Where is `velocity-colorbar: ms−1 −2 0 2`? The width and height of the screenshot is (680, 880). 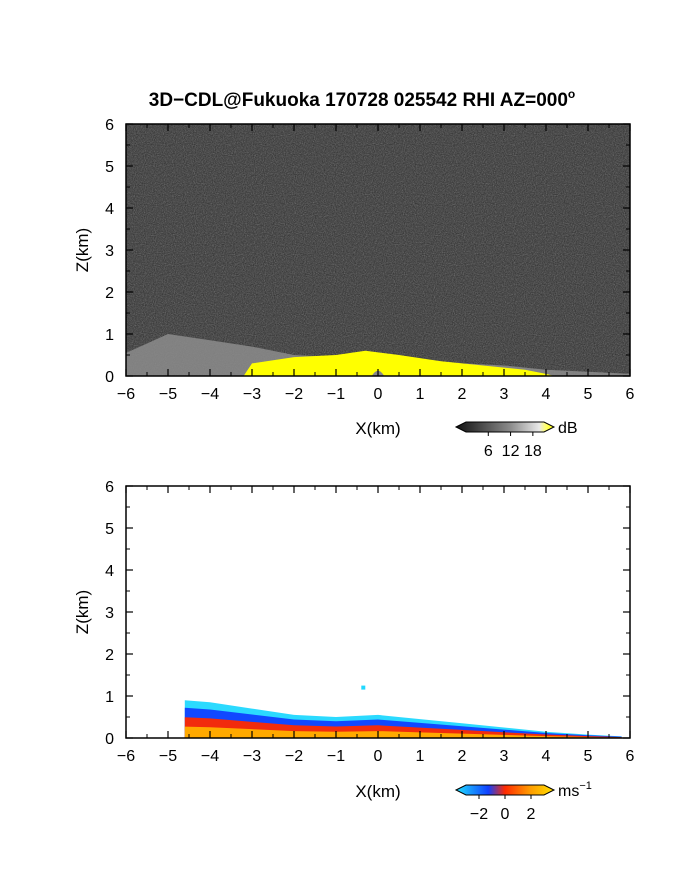 velocity-colorbar: ms−1 −2 0 2 is located at coordinates (523, 801).